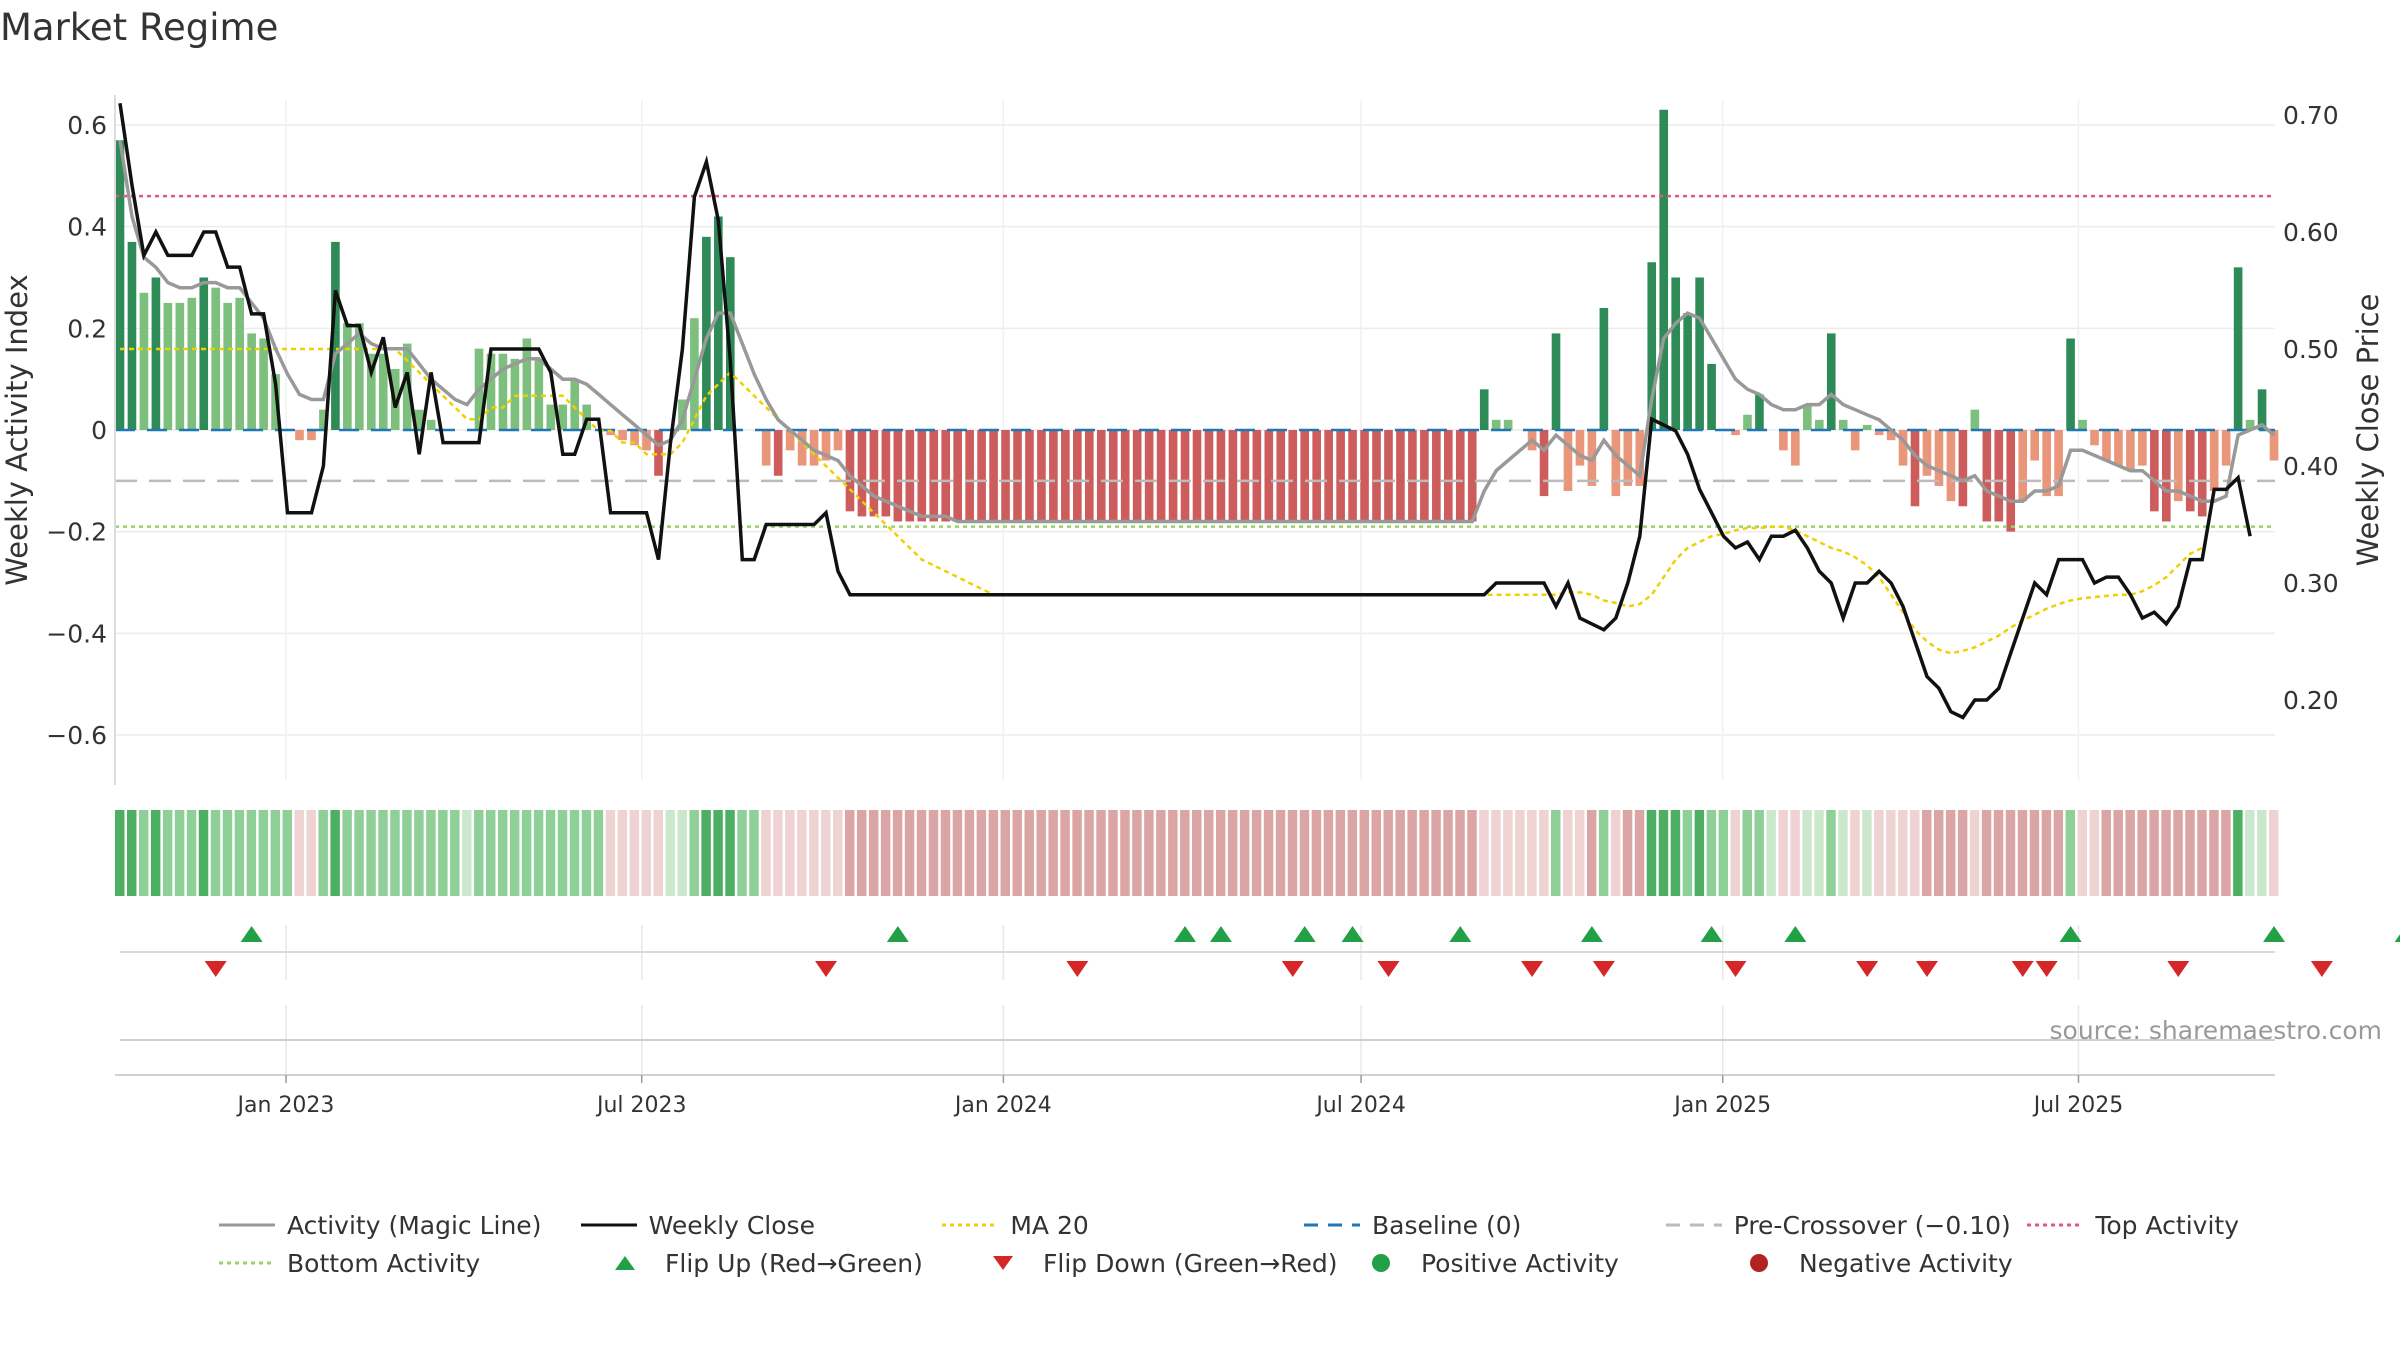 Image resolution: width=2400 pixels, height=1350 pixels. Describe the element at coordinates (794, 1263) in the screenshot. I see `legend-label: Flip Up (Red→Green)` at that location.